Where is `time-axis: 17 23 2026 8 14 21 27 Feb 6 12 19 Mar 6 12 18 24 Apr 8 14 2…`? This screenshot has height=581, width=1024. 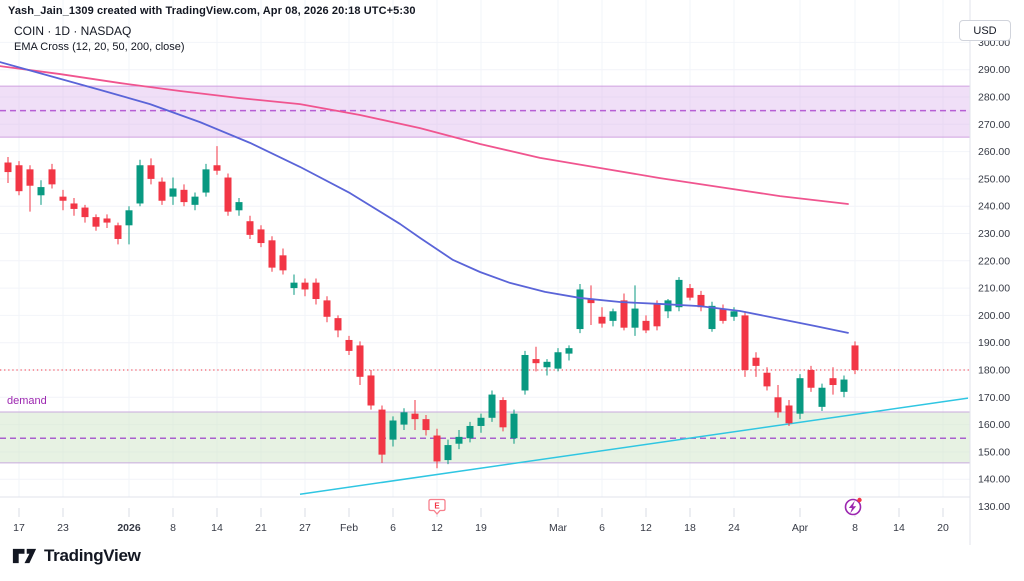 time-axis: 17 23 2026 8 14 21 27 Feb 6 12 19 Mar 6 12 18 24 Apr 8 14 2… is located at coordinates (481, 521).